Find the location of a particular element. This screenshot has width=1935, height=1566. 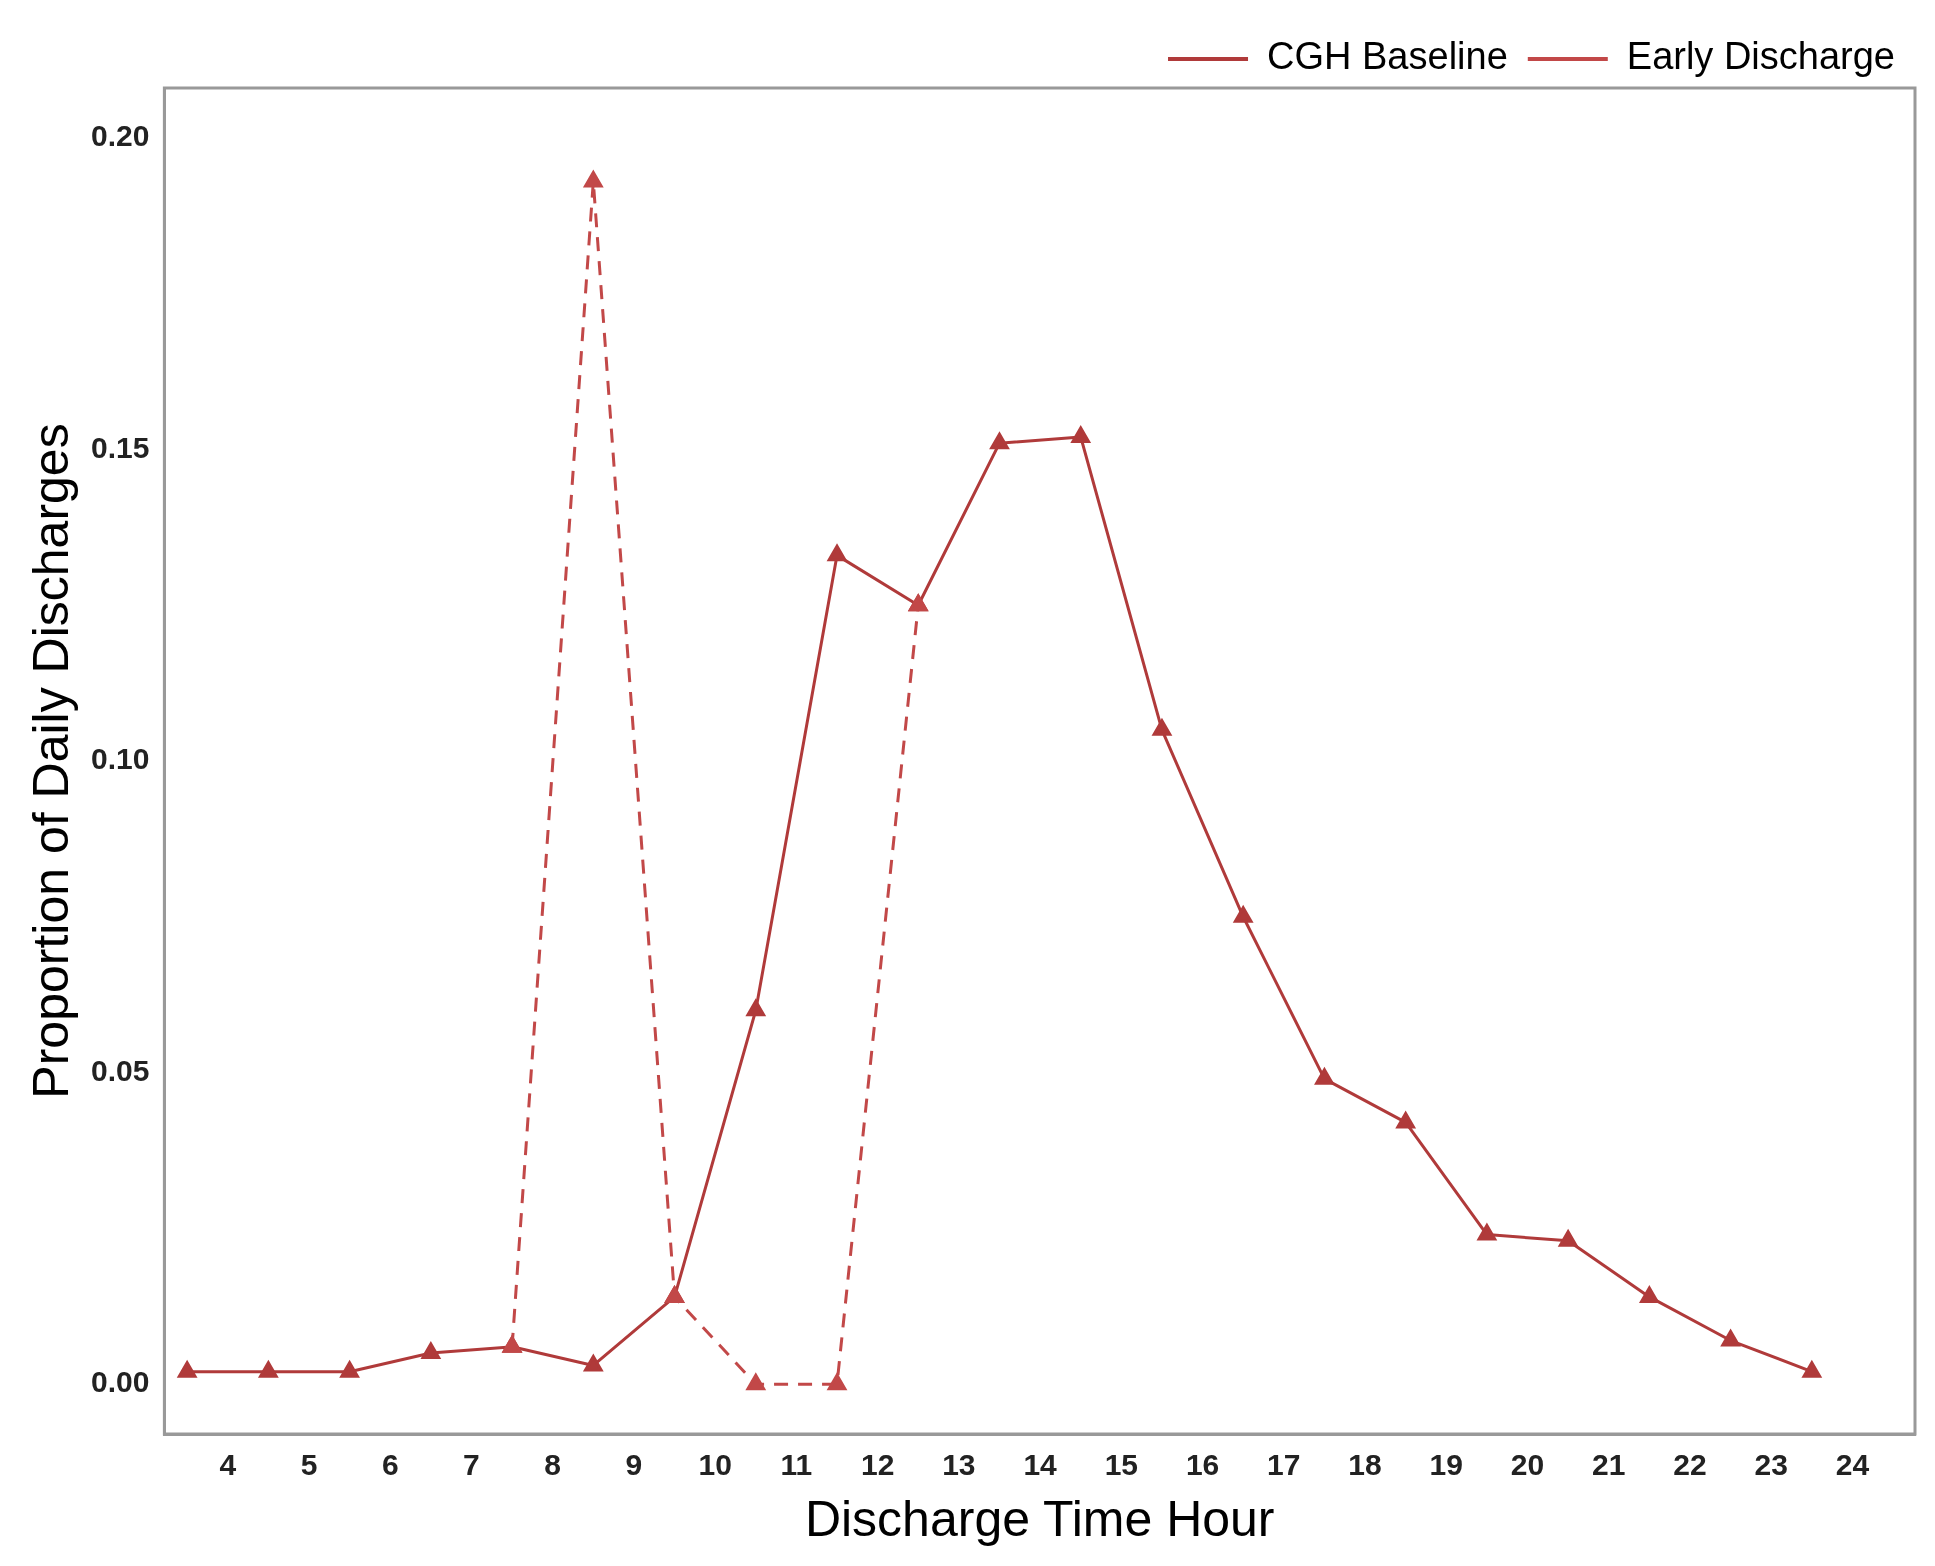

x-tick-label: 6 is located at coordinates (390, 1465).